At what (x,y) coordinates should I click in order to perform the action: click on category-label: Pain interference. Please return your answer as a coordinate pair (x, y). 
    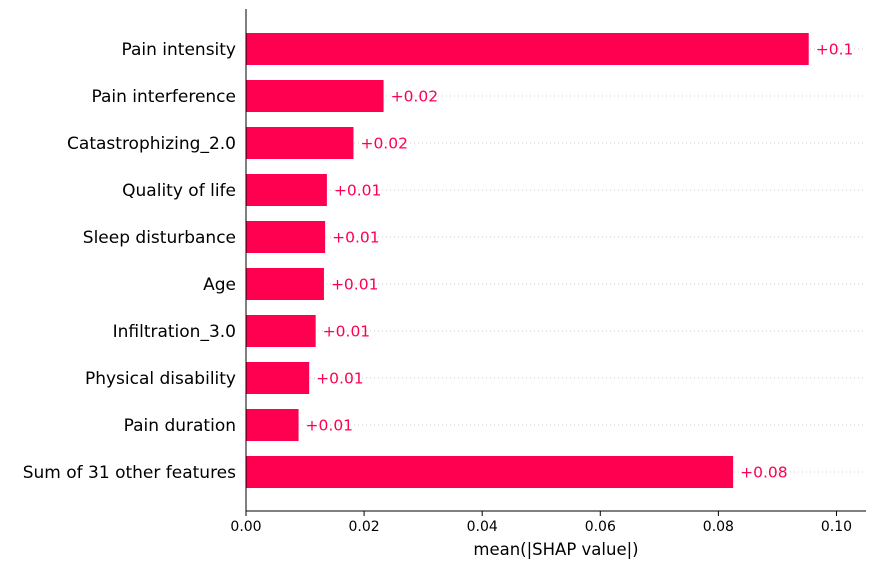
    Looking at the image, I should click on (163, 97).